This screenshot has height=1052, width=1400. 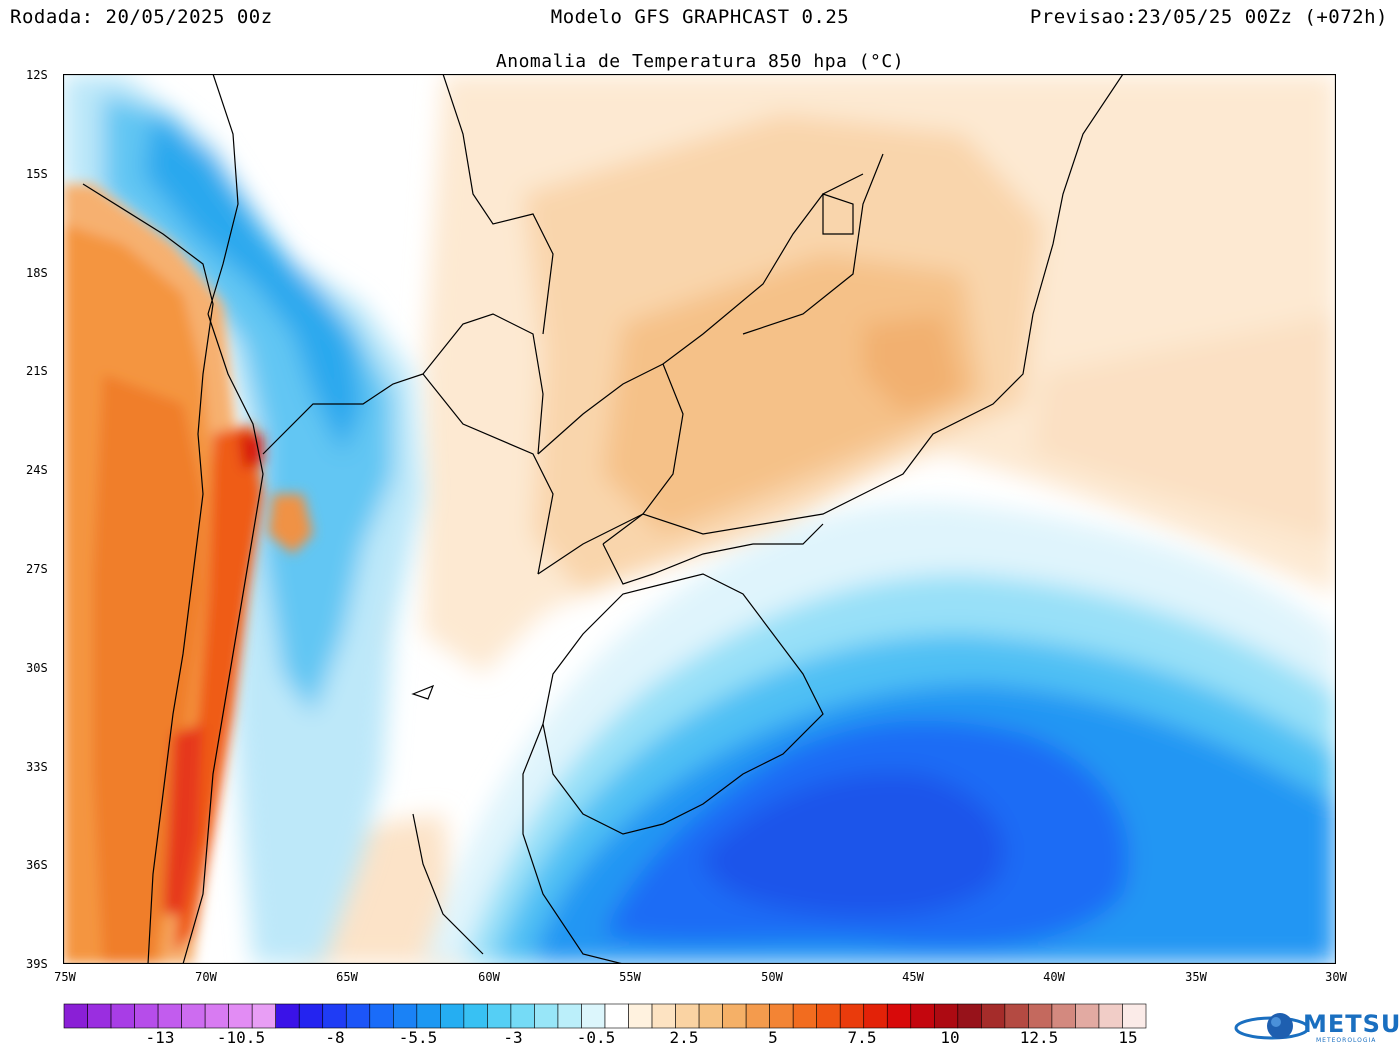 I want to click on colorbar, so click(x=605, y=1016).